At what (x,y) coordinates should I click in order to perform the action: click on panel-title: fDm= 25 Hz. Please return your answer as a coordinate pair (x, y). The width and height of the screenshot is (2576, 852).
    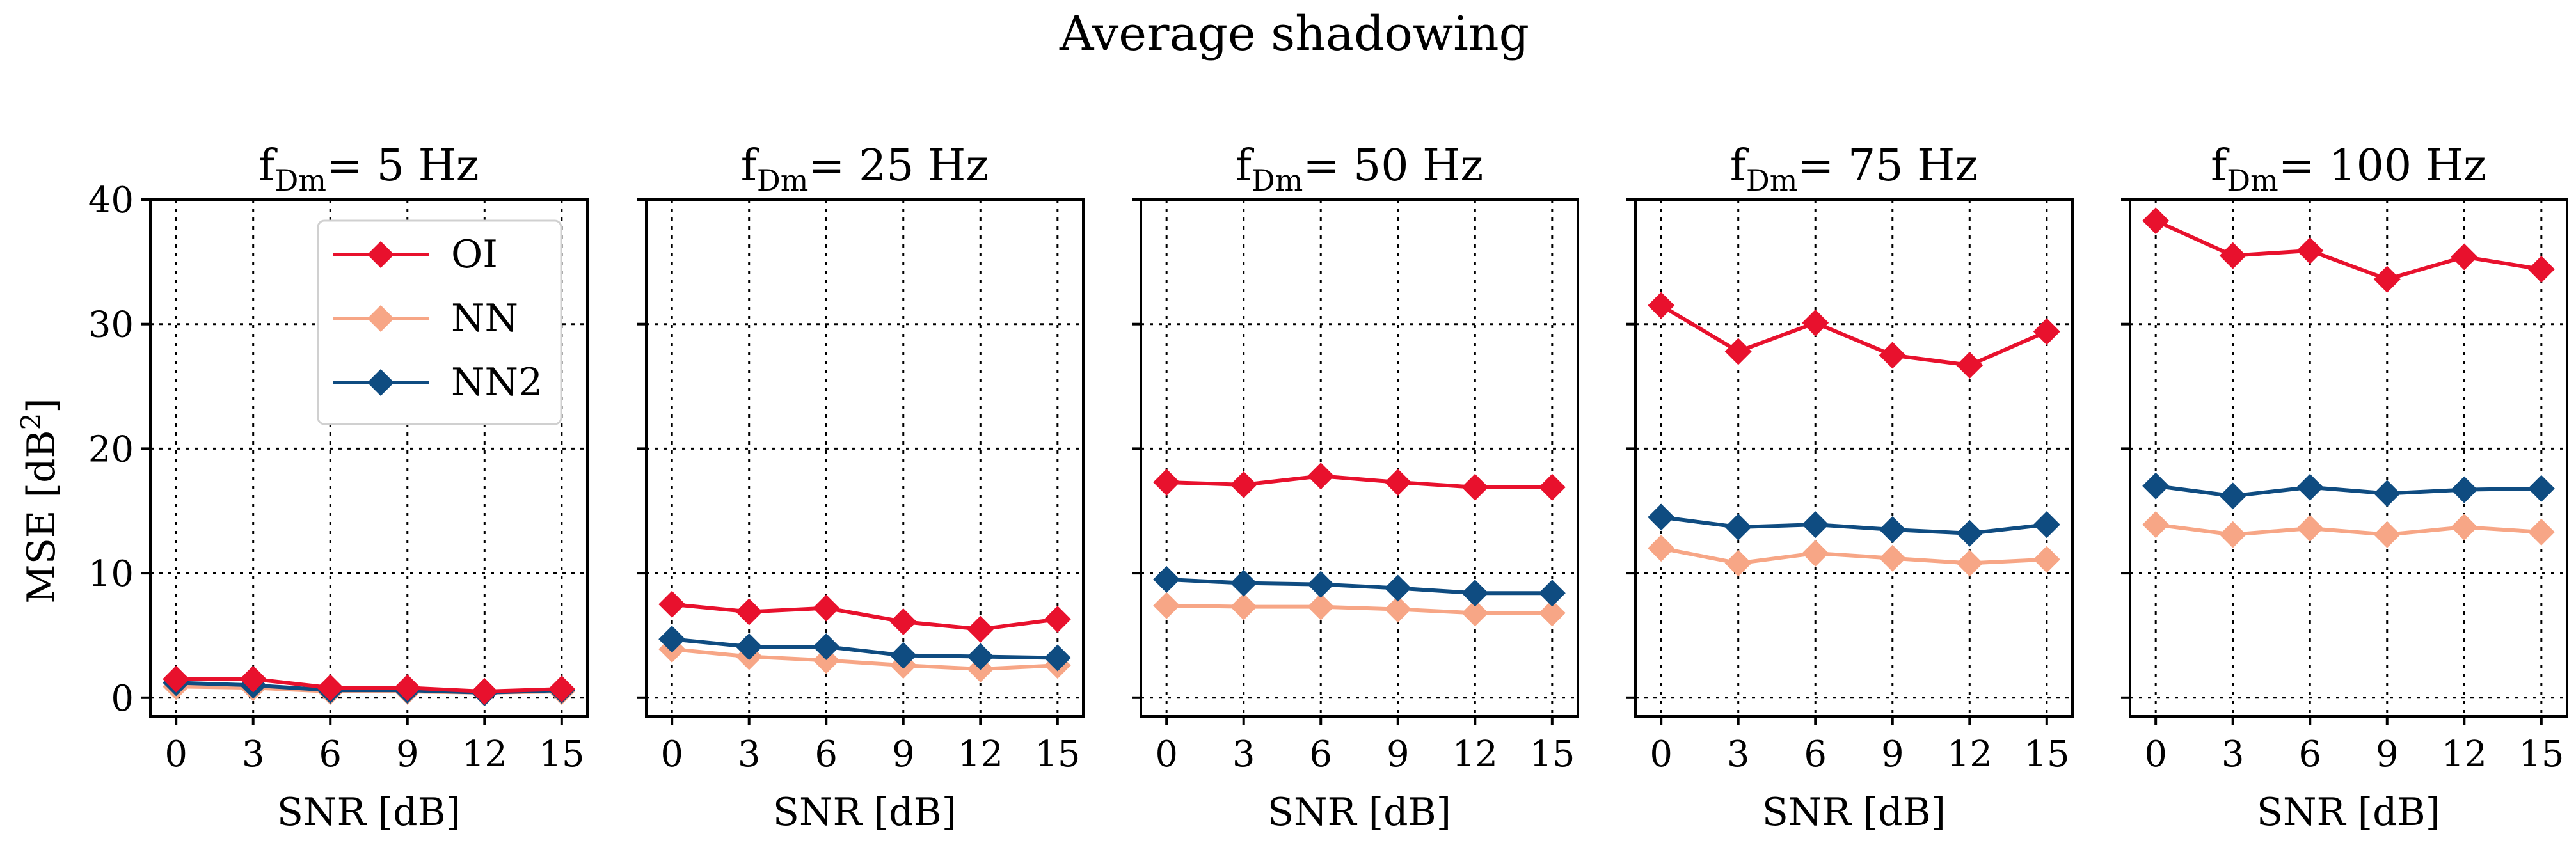
    Looking at the image, I should click on (865, 169).